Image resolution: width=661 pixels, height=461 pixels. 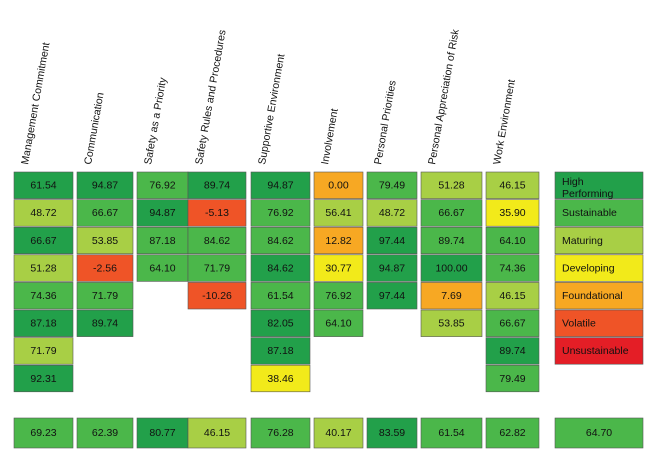 What do you see at coordinates (589, 213) in the screenshot?
I see `legend-label: Sustainable` at bounding box center [589, 213].